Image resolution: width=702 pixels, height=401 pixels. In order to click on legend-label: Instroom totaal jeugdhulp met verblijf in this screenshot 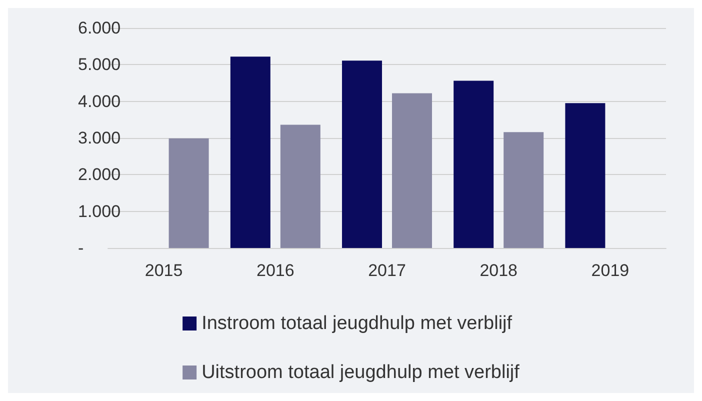, I will do `click(357, 323)`.